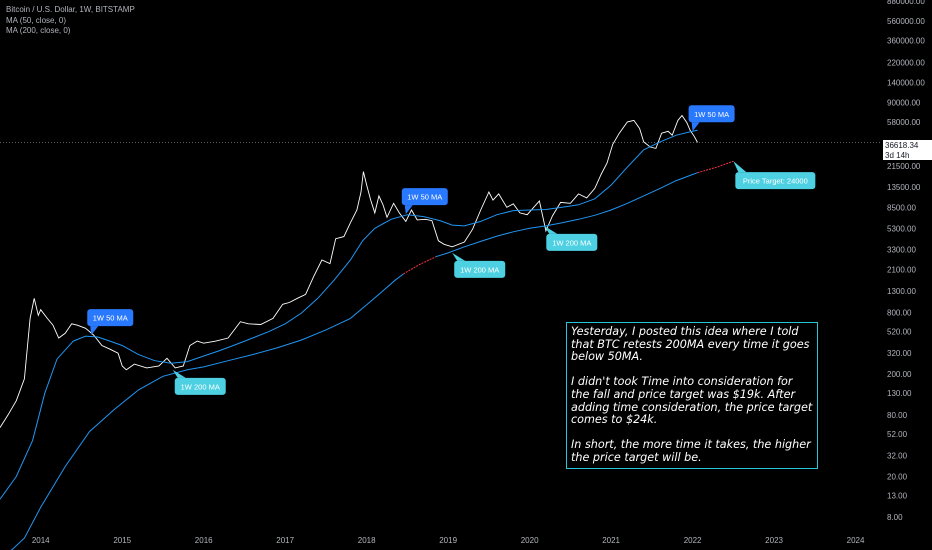  I want to click on x-tick-label: 2020, so click(530, 540).